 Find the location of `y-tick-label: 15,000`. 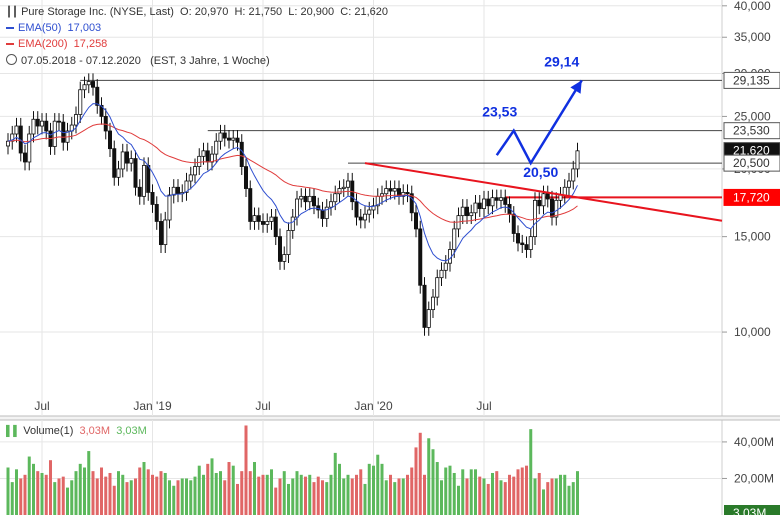

y-tick-label: 15,000 is located at coordinates (752, 237).